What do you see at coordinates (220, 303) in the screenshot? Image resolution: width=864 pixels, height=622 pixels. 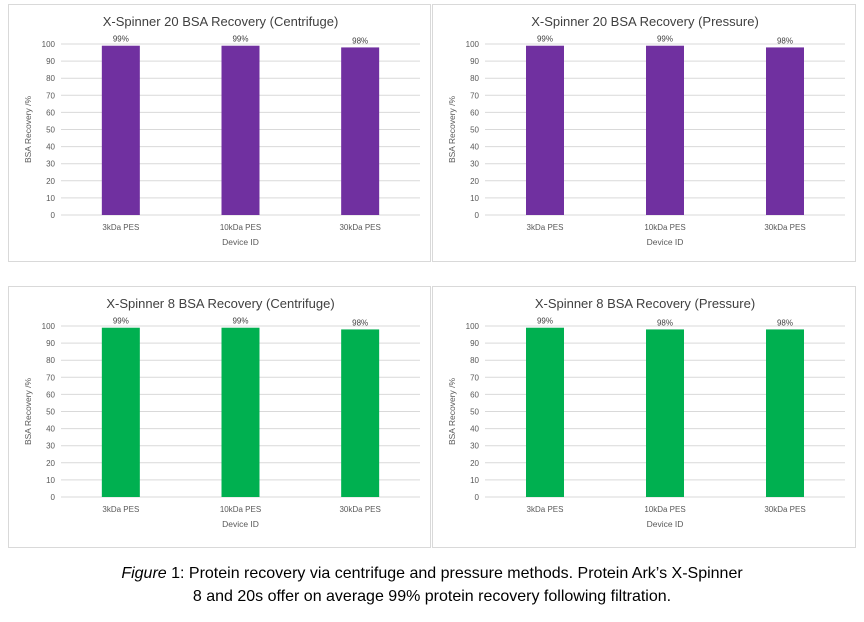 I see `chart-title: X-Spinner 8 BSA Recovery (Centrifuge)` at bounding box center [220, 303].